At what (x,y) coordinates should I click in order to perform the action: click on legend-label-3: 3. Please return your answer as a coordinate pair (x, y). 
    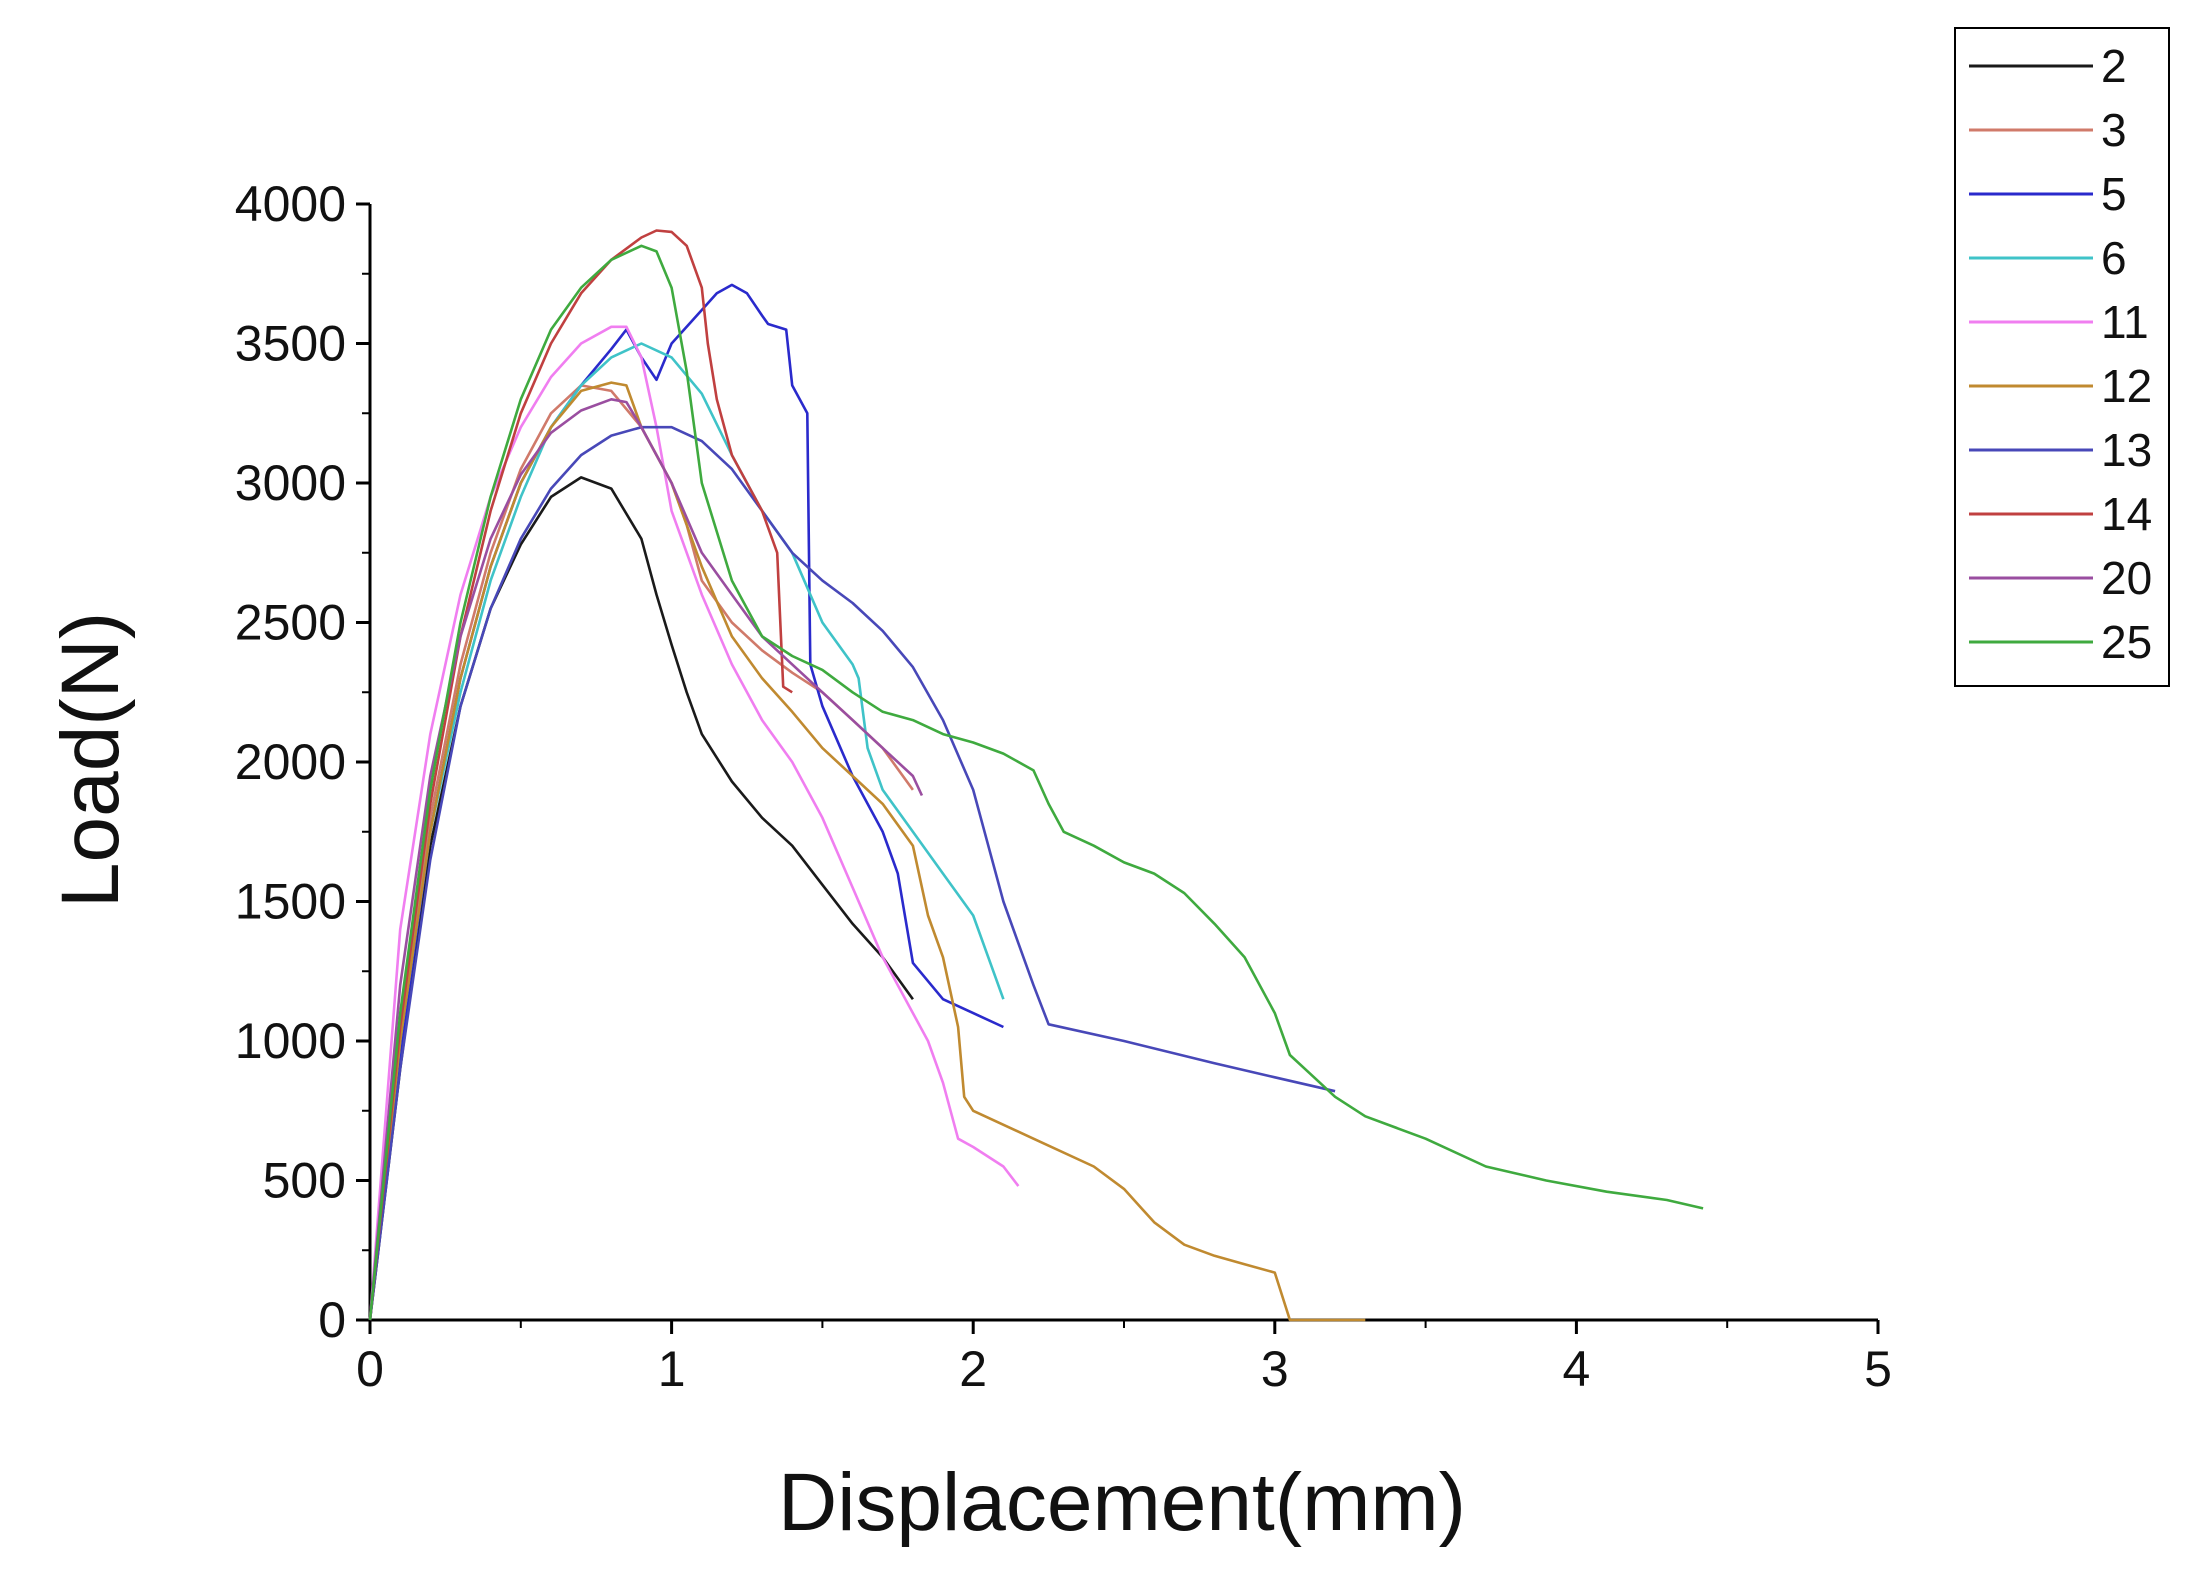
    Looking at the image, I should click on (2114, 130).